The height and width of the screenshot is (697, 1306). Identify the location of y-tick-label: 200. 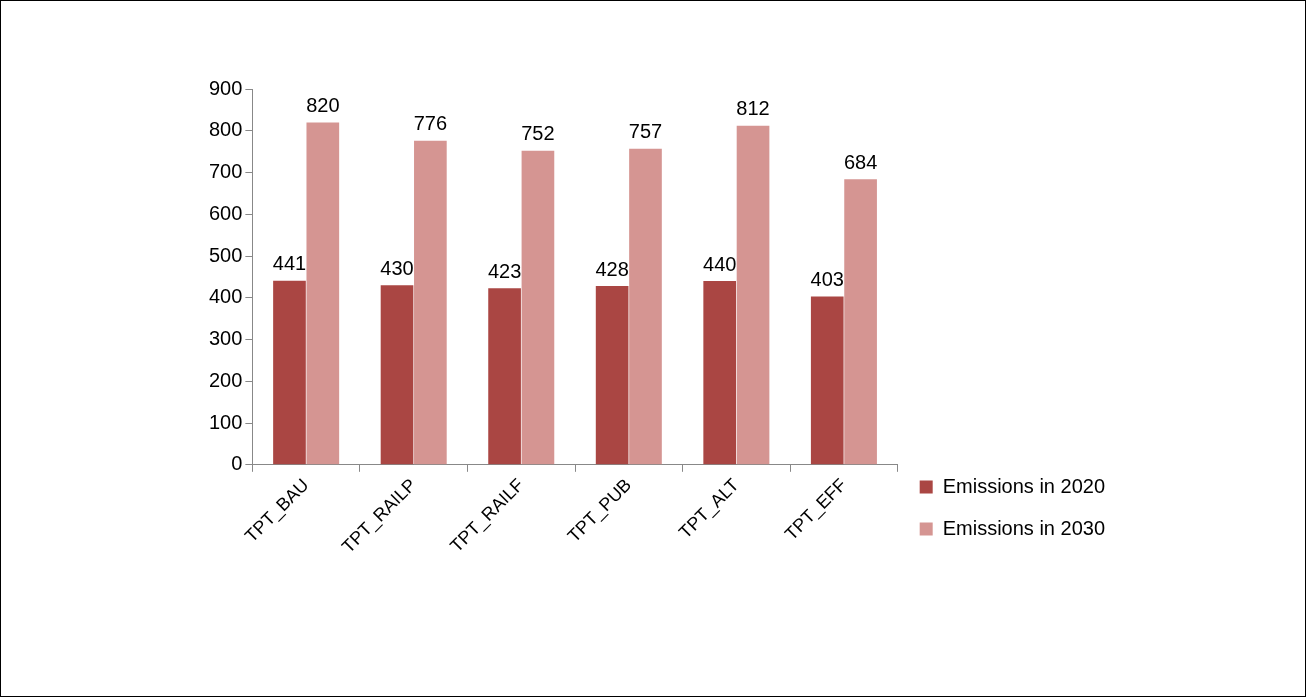
(225, 379).